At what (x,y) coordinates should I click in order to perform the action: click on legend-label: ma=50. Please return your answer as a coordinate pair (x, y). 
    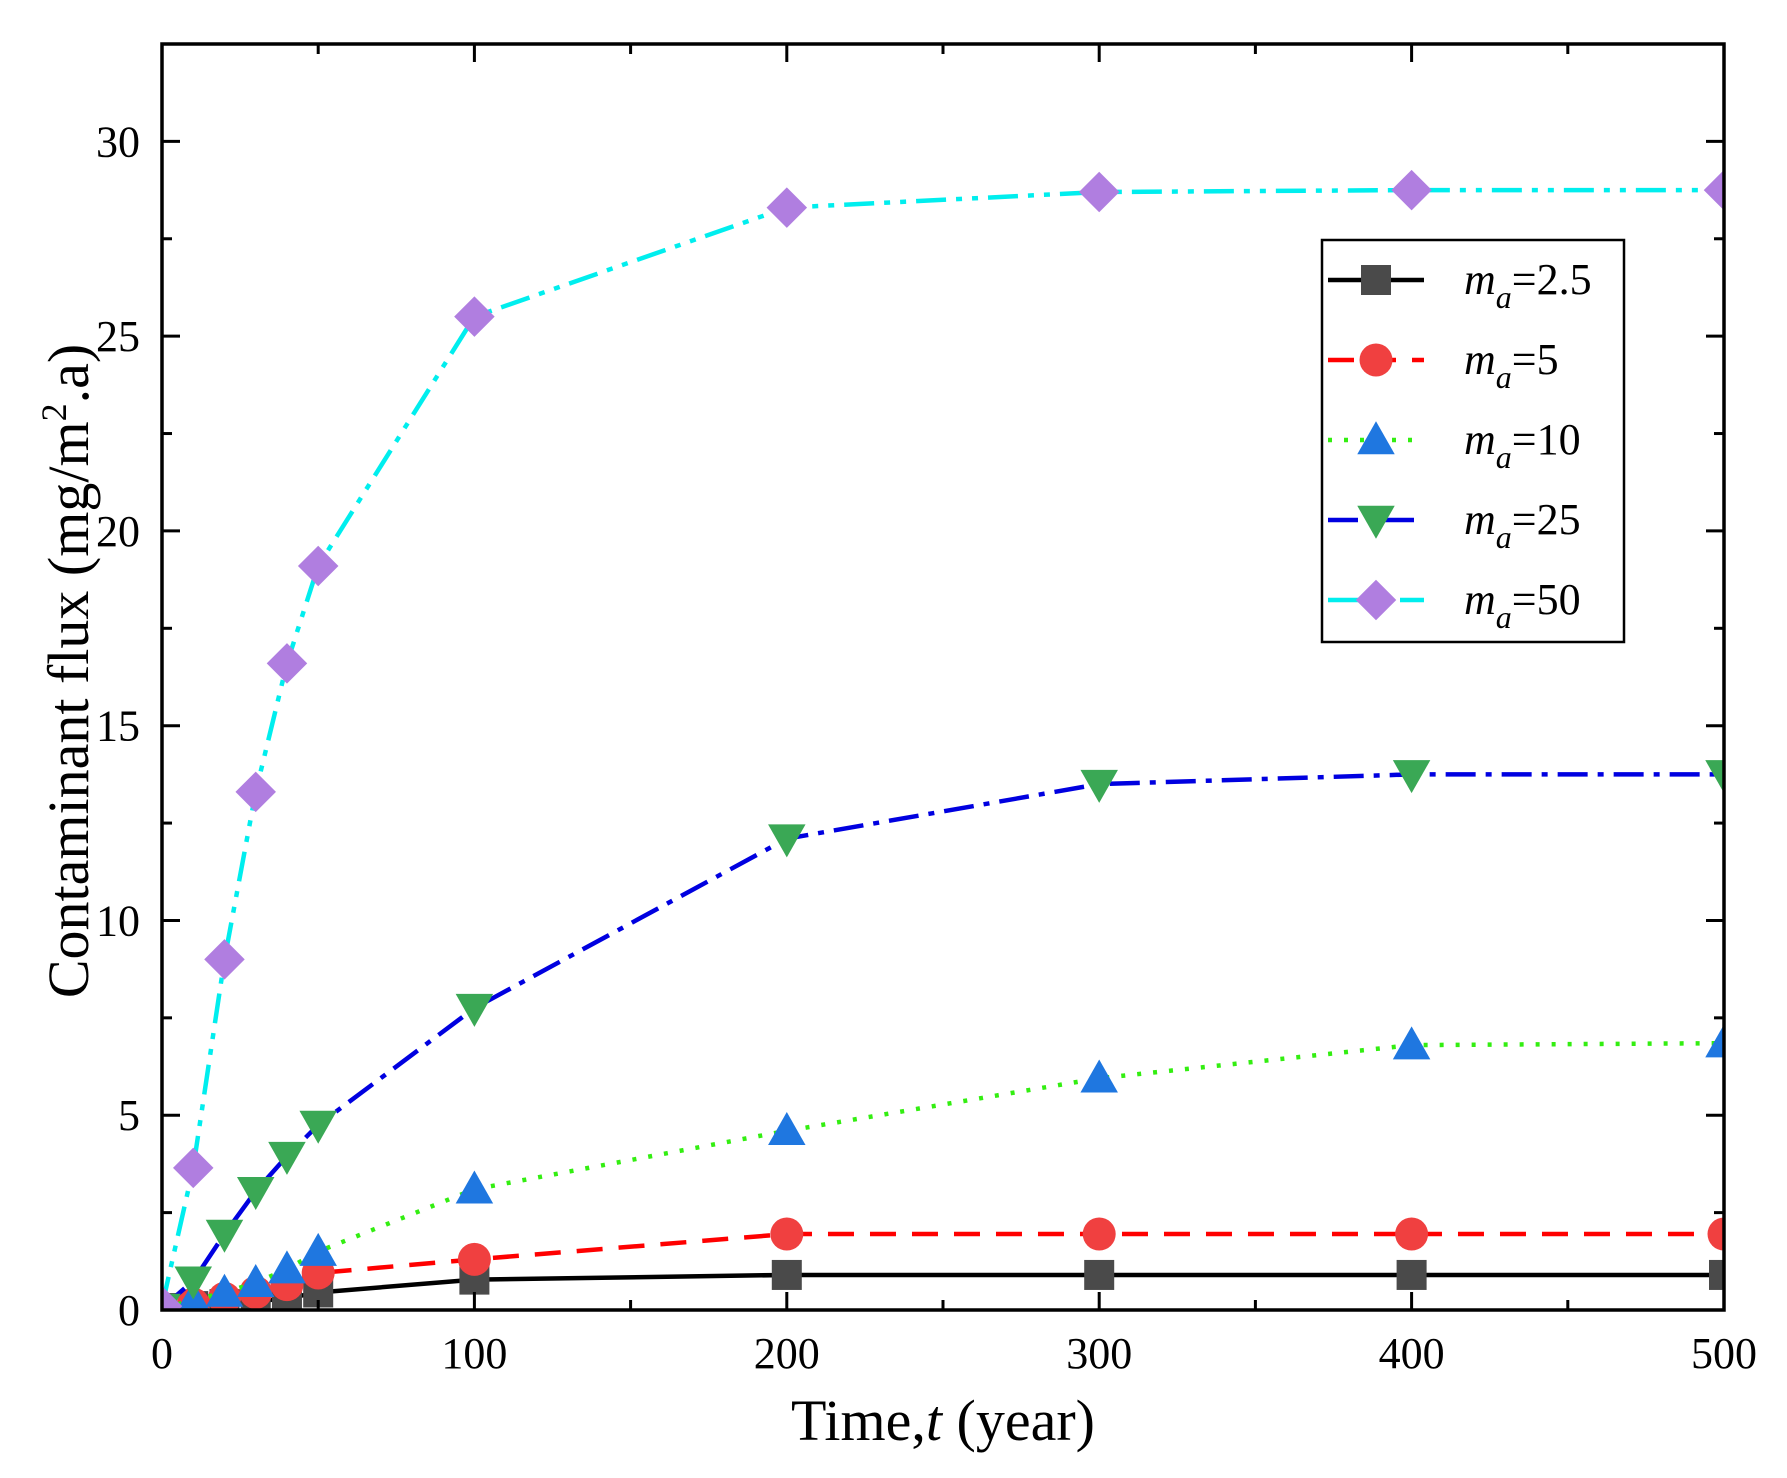
    Looking at the image, I should click on (1522, 605).